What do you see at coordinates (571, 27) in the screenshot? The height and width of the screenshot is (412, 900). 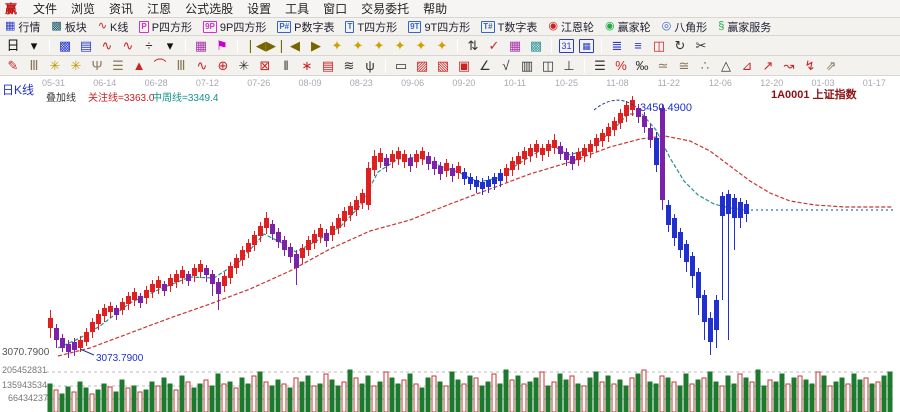 I see `gann-wheel-button: ◉ 江恩轮` at bounding box center [571, 27].